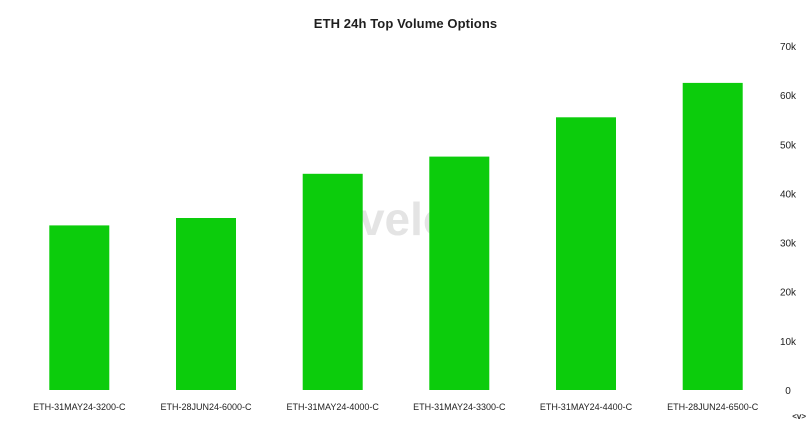 The image size is (811, 424). Describe the element at coordinates (333, 407) in the screenshot. I see `x-tick-label: ETH-31MAY24-4000-C` at that location.